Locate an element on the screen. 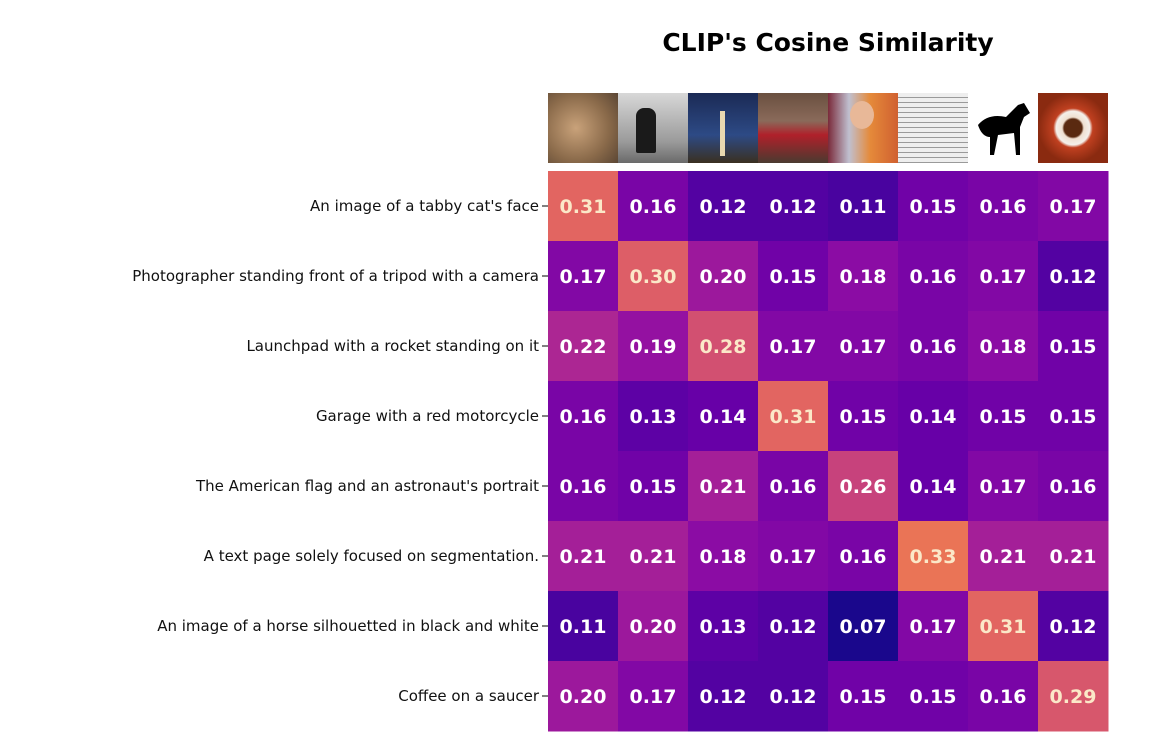  cell-value-label: 0.19 is located at coordinates (653, 347).